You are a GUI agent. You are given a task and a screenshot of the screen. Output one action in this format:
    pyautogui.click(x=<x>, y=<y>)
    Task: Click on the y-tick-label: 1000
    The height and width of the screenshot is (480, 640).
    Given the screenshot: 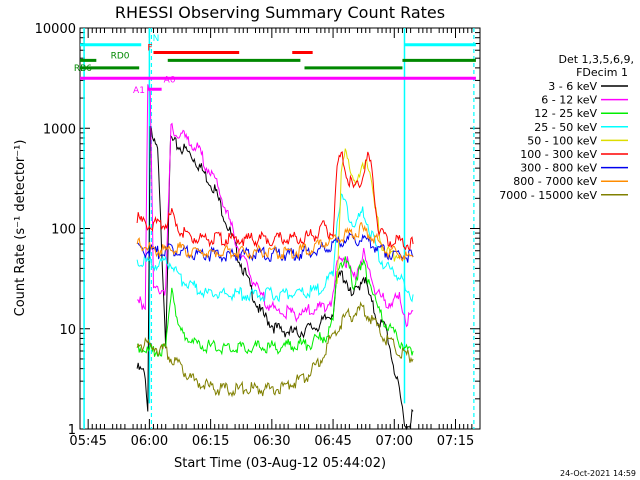 What is the action you would take?
    pyautogui.click(x=59, y=129)
    